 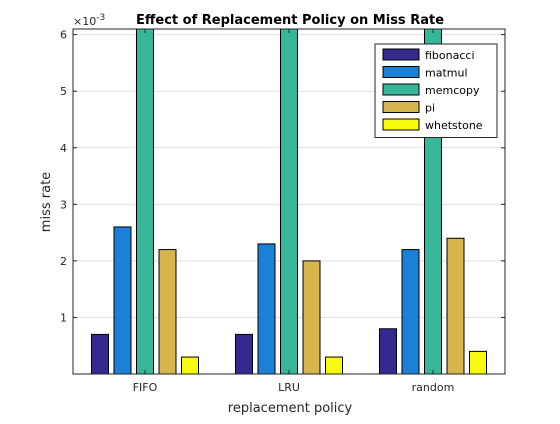 I want to click on bar-pi-lru, so click(x=311, y=317).